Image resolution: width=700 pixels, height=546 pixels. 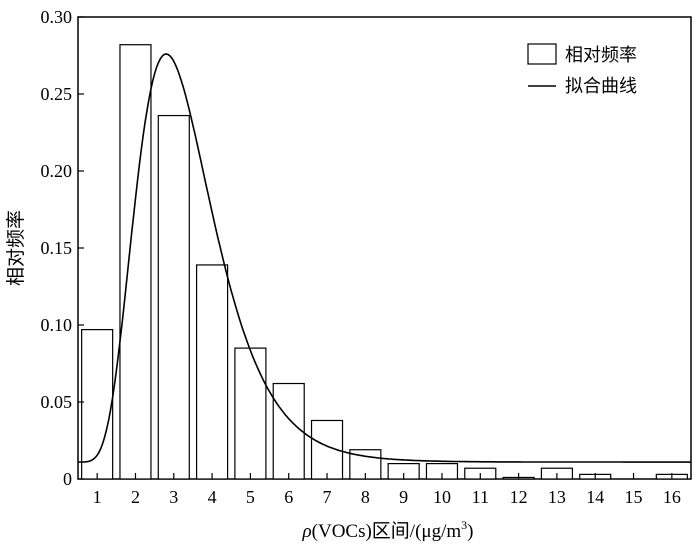 I want to click on x-tick-label: 9, so click(x=403, y=497).